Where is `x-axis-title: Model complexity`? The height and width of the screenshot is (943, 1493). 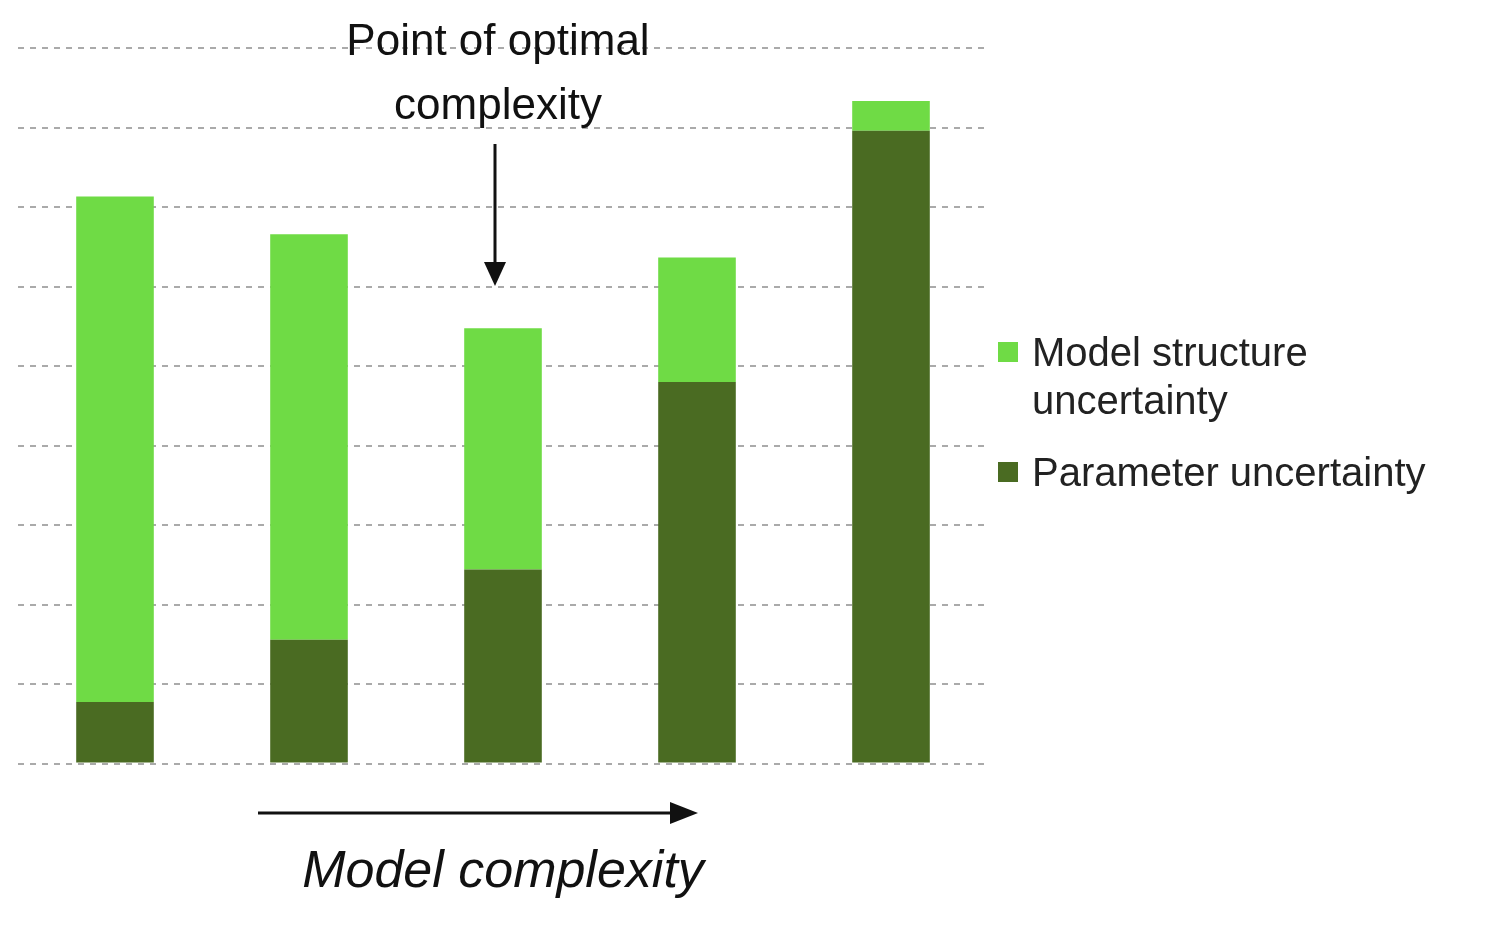 x-axis-title: Model complexity is located at coordinates (504, 869).